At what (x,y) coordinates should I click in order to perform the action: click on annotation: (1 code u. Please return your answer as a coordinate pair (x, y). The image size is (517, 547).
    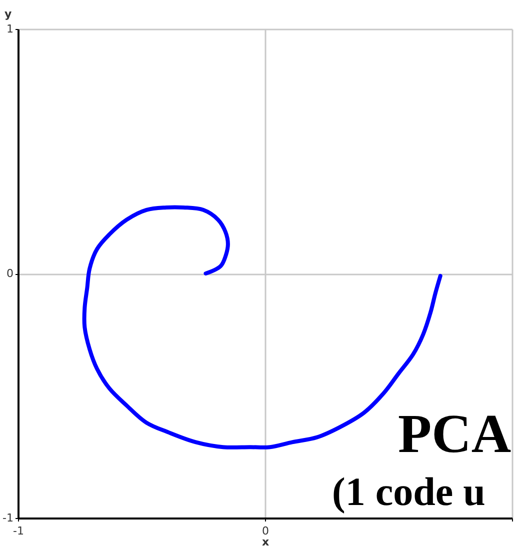
    Looking at the image, I should click on (409, 491).